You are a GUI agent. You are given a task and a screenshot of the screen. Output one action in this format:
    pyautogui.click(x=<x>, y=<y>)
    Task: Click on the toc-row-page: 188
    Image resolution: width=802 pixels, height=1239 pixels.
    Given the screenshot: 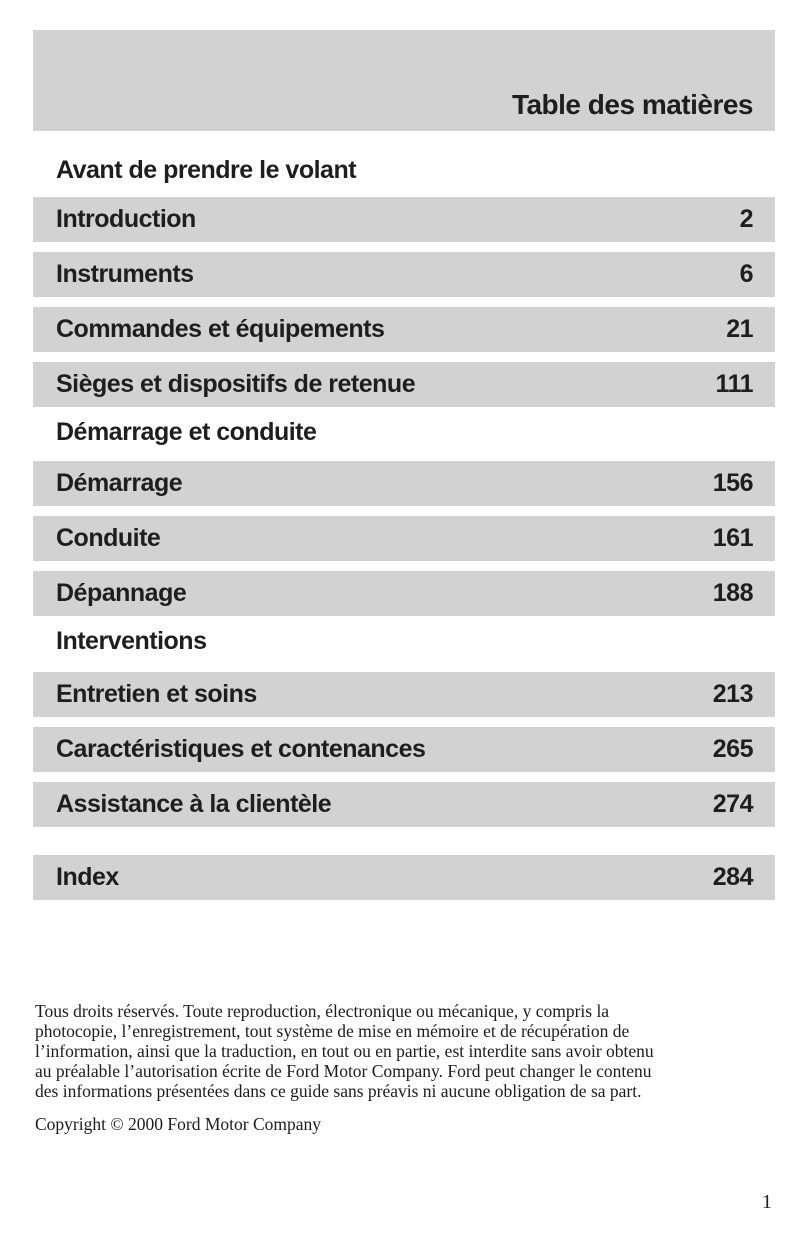 What is the action you would take?
    pyautogui.click(x=733, y=593)
    